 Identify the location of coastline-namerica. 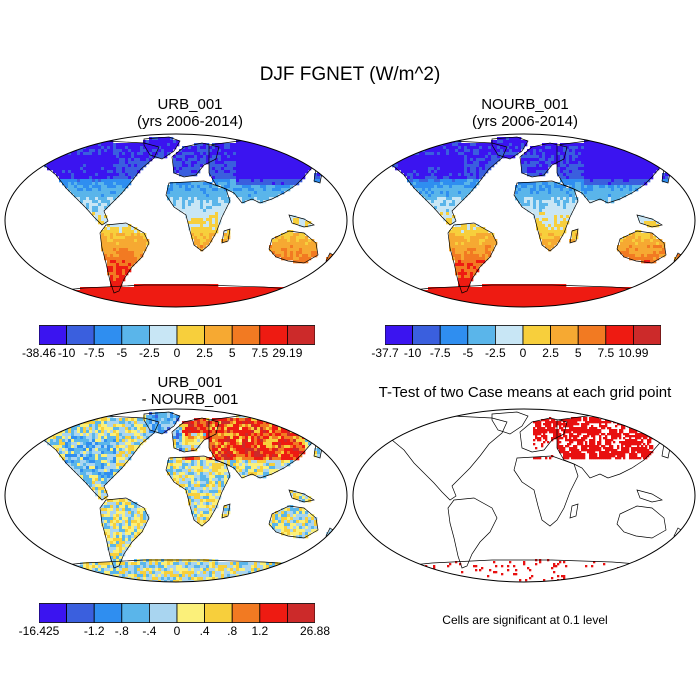
(95, 183).